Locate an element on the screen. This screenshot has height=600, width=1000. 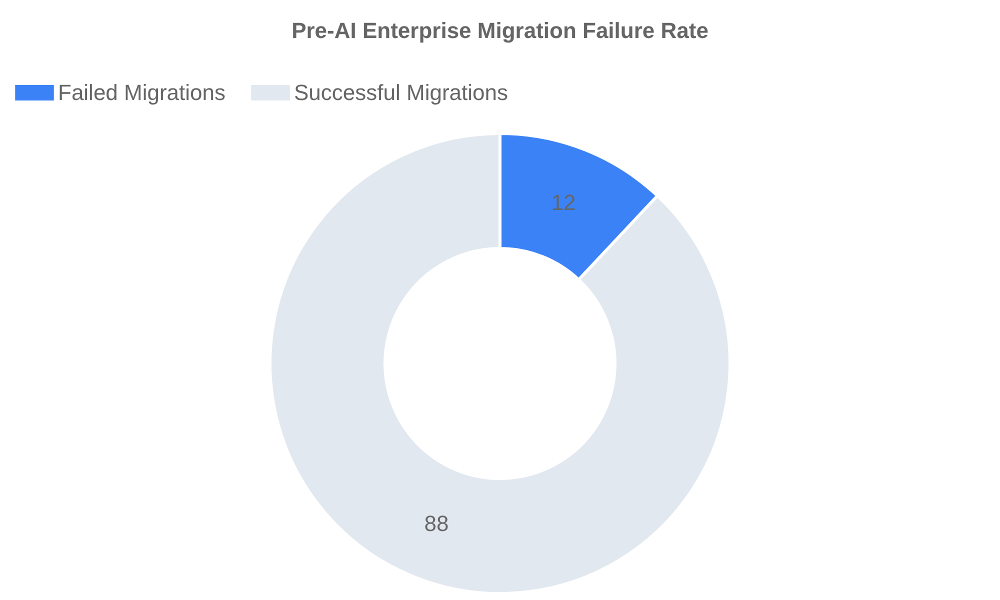
legend-label: Successful Migrations is located at coordinates (401, 92).